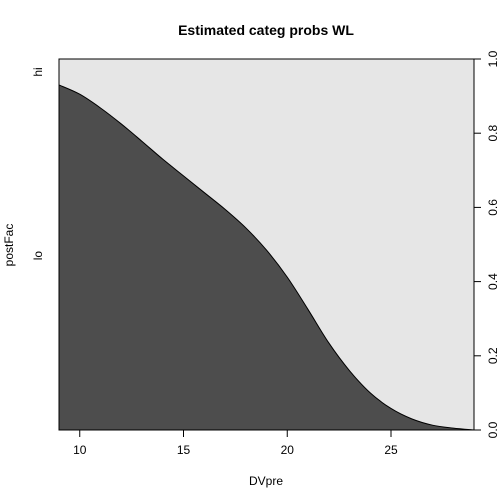  I want to click on x-axis-label: DVpre, so click(266, 481).